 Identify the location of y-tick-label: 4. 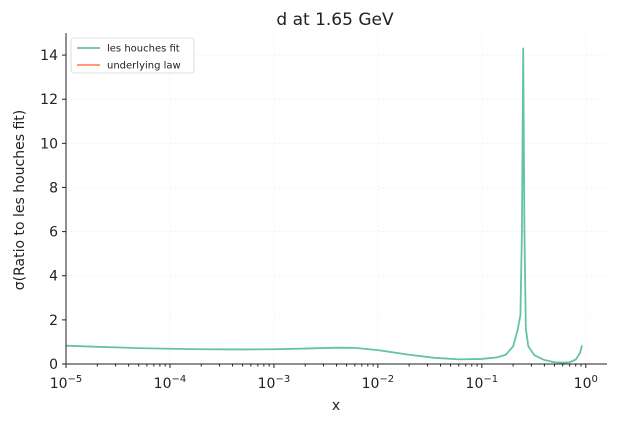
(53, 277).